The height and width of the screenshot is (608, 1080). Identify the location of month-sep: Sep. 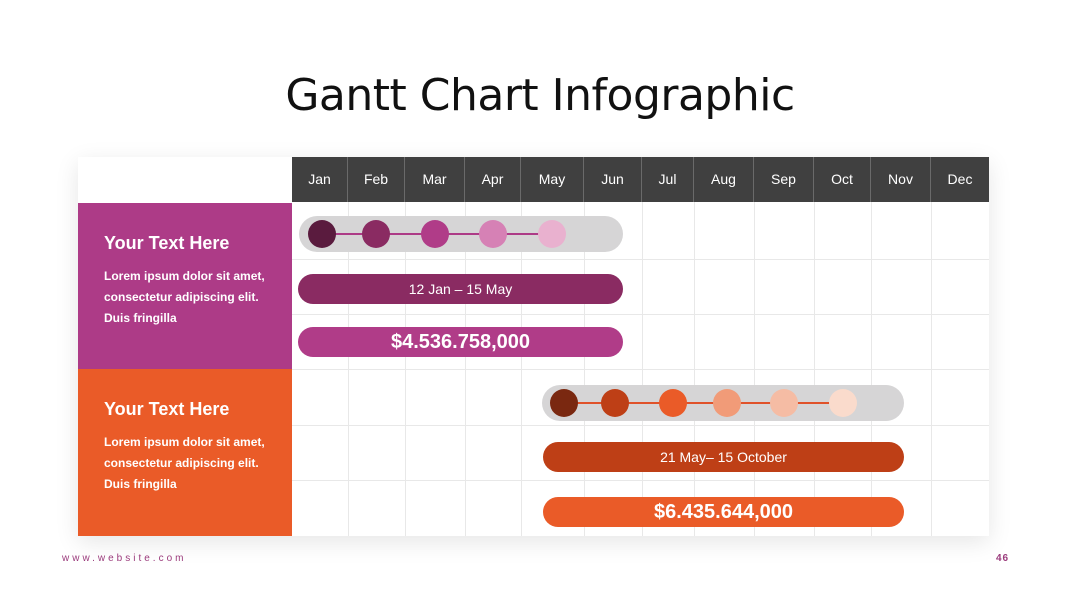
(784, 179).